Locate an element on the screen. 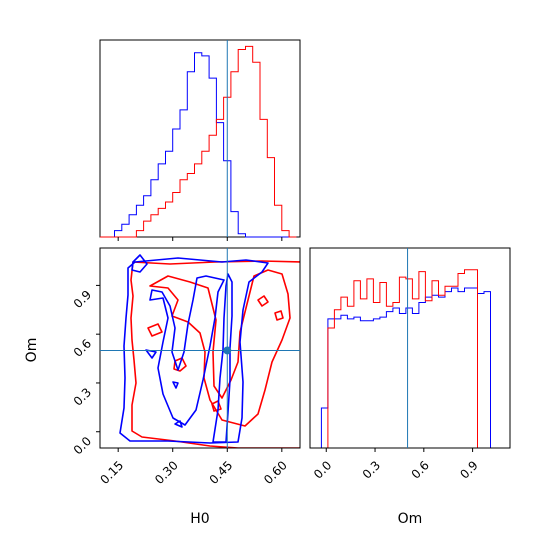 This screenshot has width=550, height=550. contour-x-tick-label: 0.15 is located at coordinates (112, 472).